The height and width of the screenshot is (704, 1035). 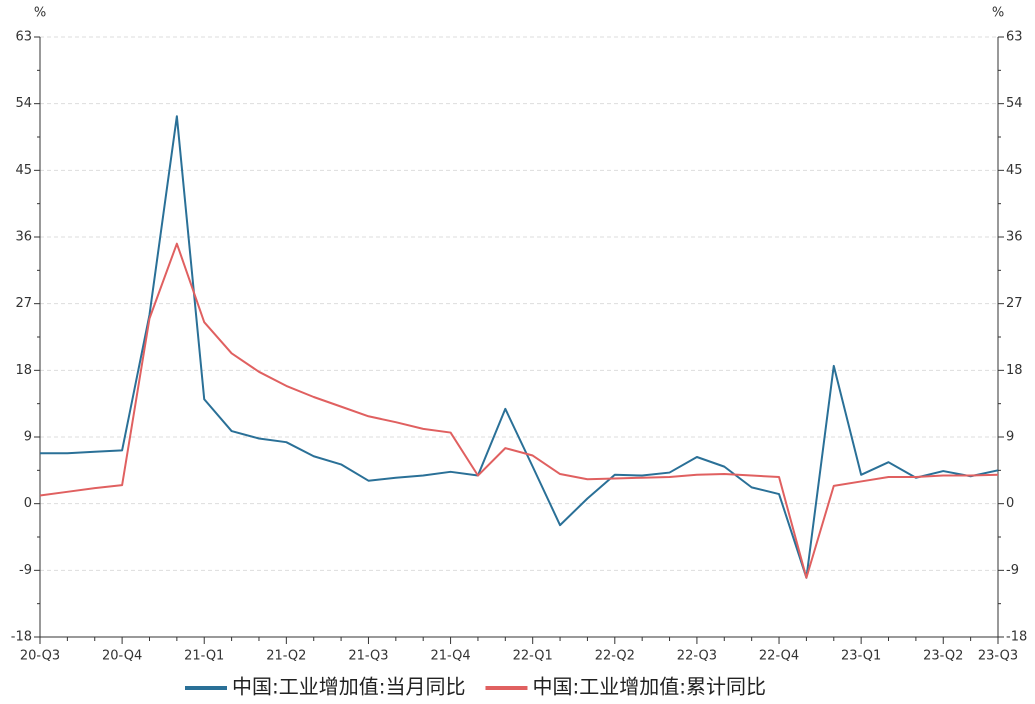 What do you see at coordinates (23, 370) in the screenshot?
I see `y-tick-label: 18` at bounding box center [23, 370].